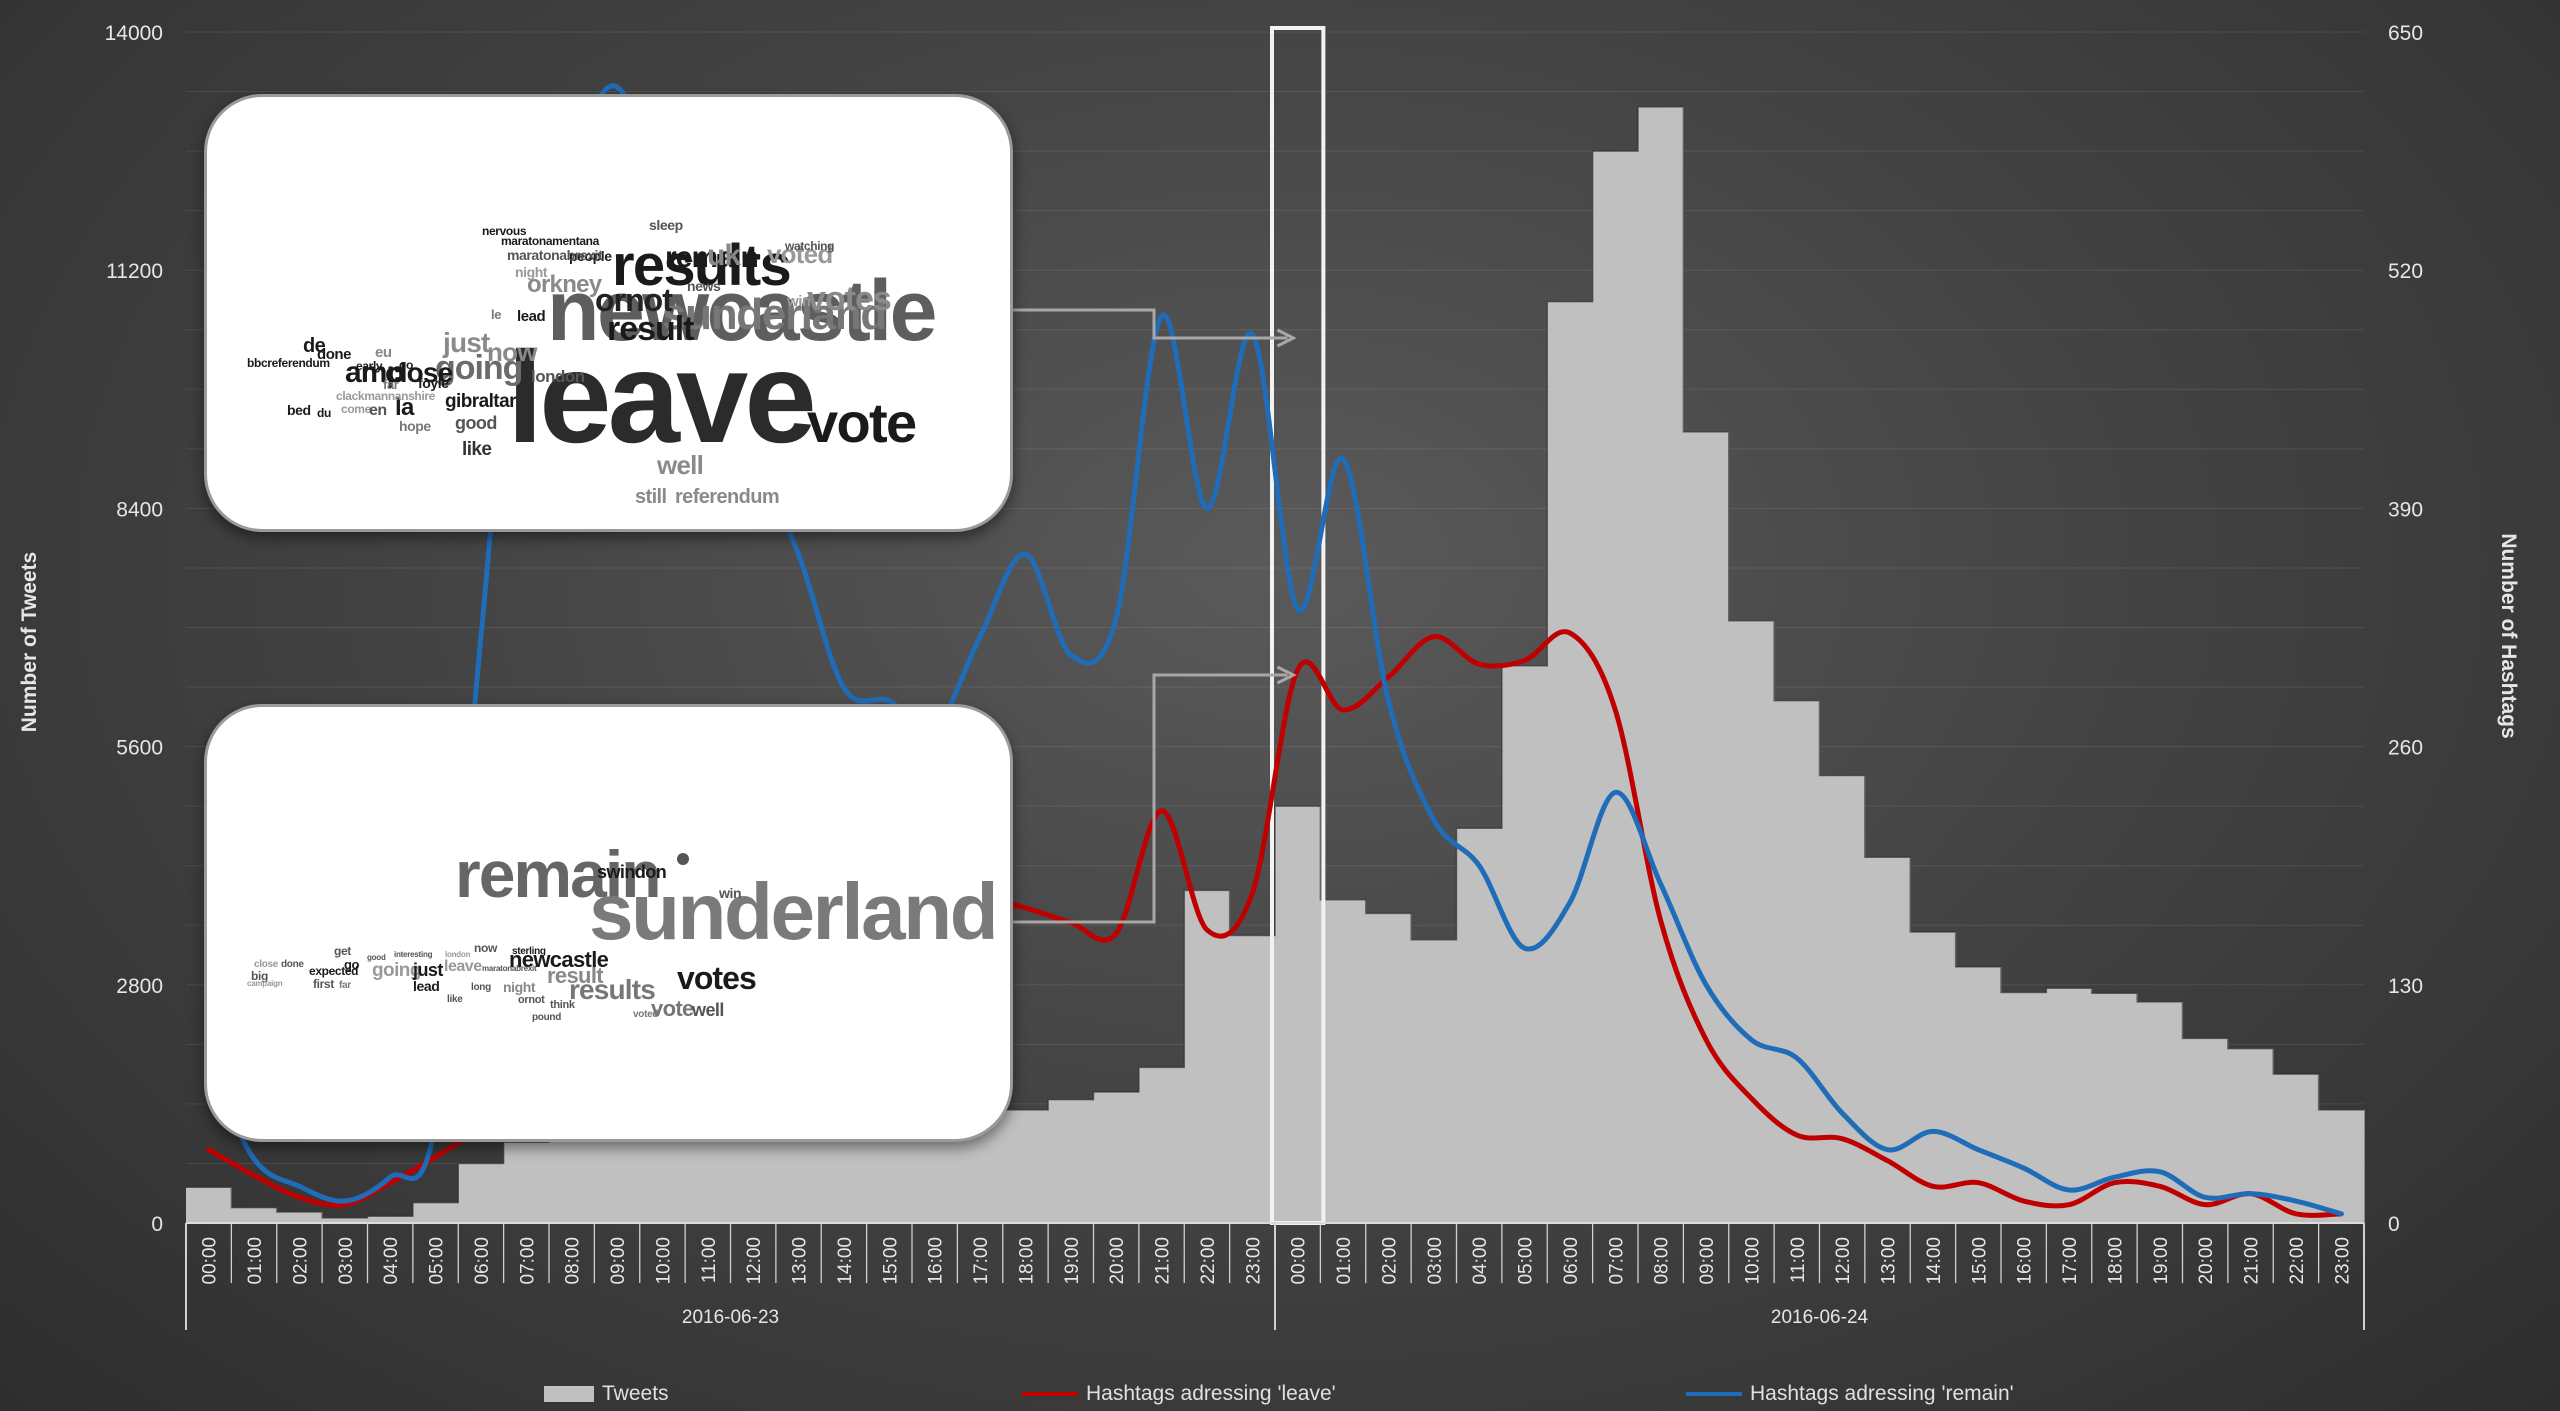  I want to click on x-tick-label: 11:00, so click(709, 1260).